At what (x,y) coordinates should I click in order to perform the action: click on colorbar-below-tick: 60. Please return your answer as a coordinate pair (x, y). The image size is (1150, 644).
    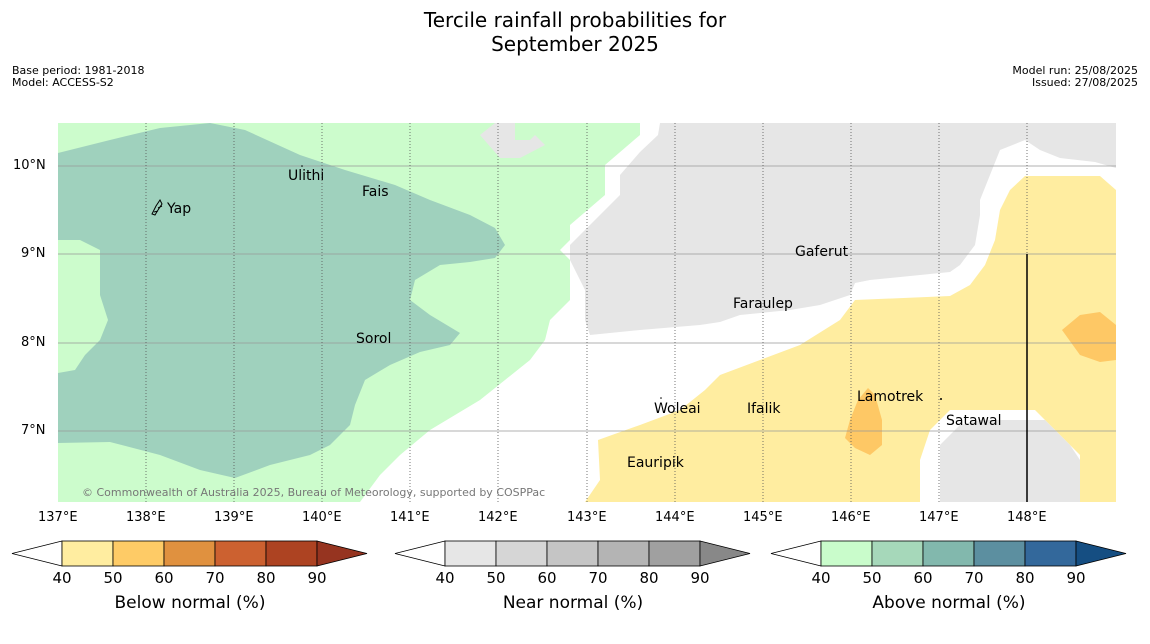
    Looking at the image, I should click on (163, 578).